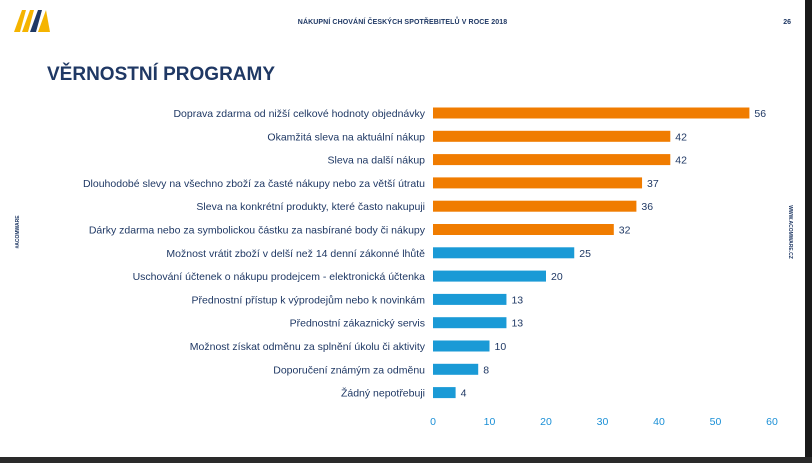 Image resolution: width=812 pixels, height=463 pixels. I want to click on value-label: 20, so click(557, 277).